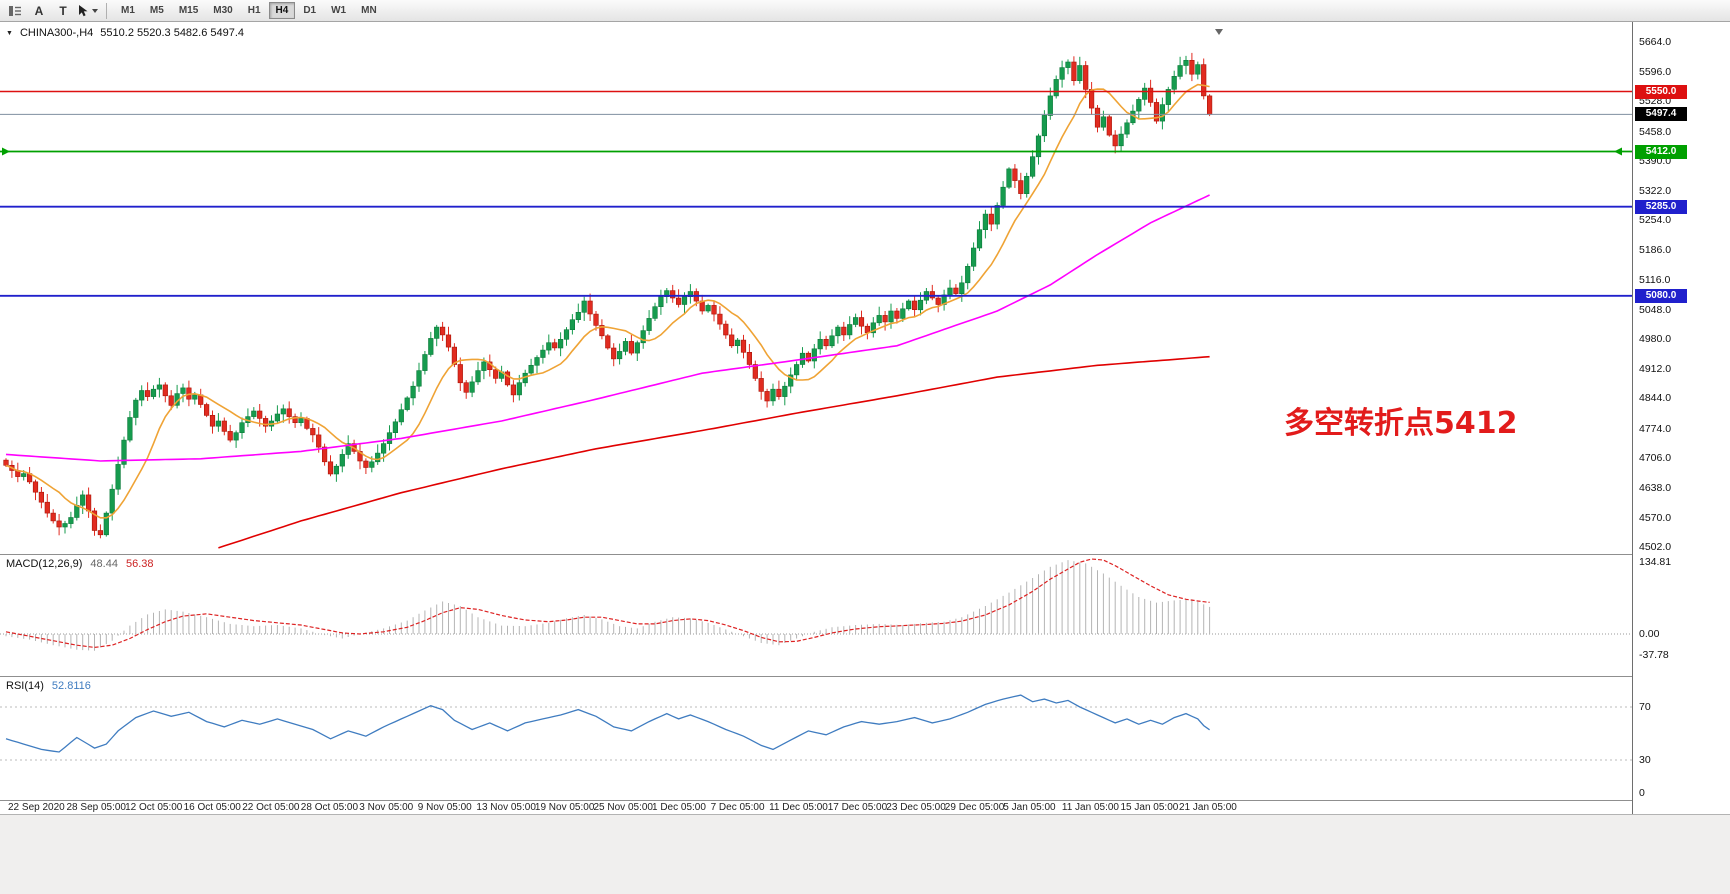 The width and height of the screenshot is (1730, 894). Describe the element at coordinates (865, 554) in the screenshot. I see `panel-splitter-macd` at that location.